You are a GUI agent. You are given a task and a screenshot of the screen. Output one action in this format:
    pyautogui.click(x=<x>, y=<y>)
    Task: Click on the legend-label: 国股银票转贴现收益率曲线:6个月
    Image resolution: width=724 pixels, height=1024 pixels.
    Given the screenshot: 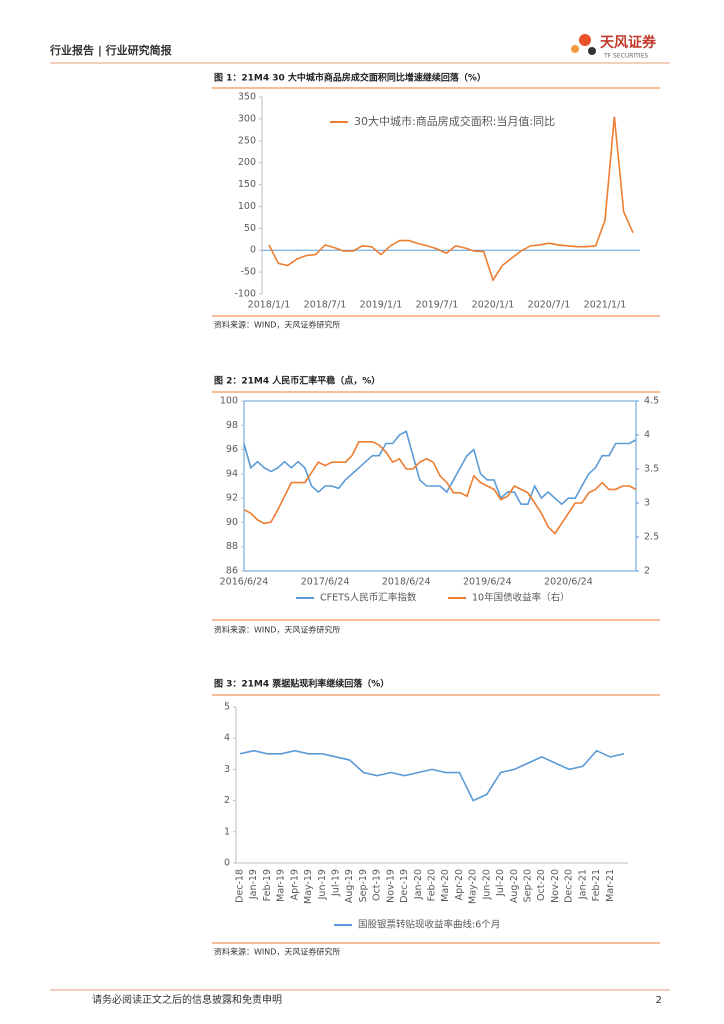 What is the action you would take?
    pyautogui.click(x=429, y=925)
    